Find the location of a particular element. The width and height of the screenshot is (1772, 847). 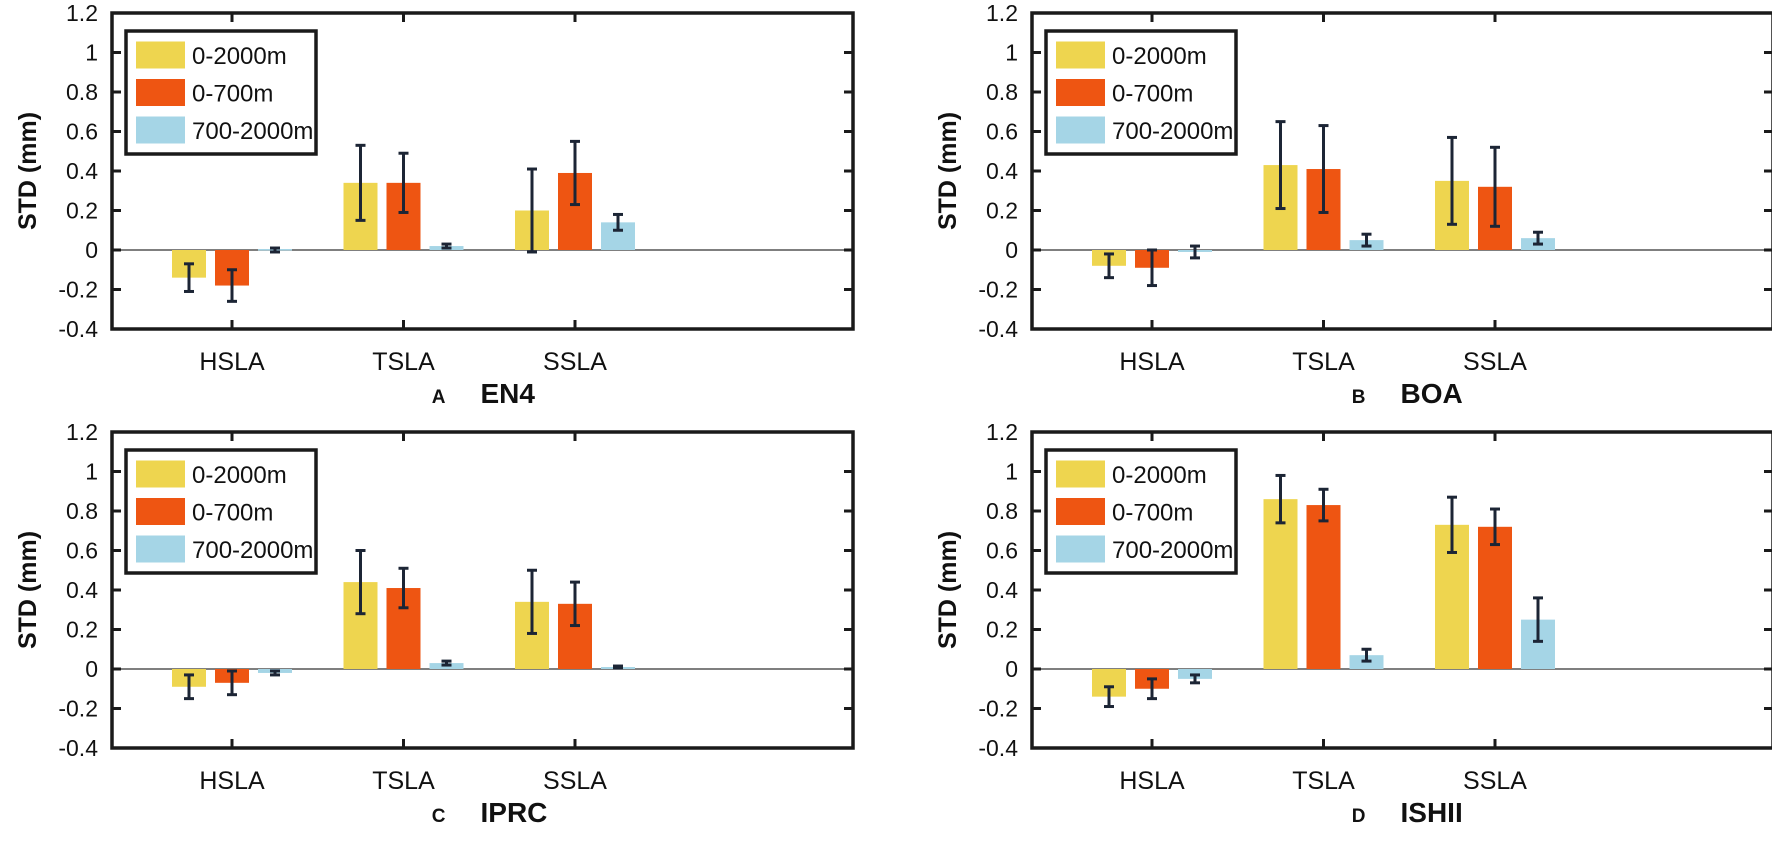

panel-title: EN4 is located at coordinates (508, 393).